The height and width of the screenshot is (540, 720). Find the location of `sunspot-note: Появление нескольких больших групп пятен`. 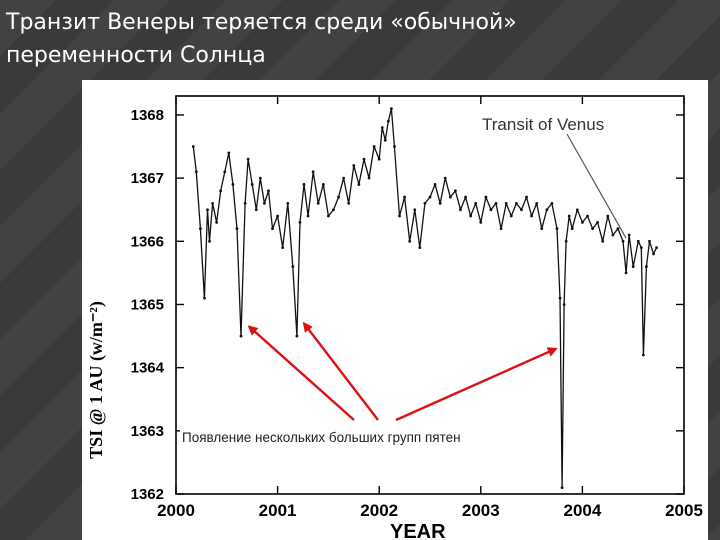

sunspot-note: Появление нескольких больших групп пятен is located at coordinates (321, 437).